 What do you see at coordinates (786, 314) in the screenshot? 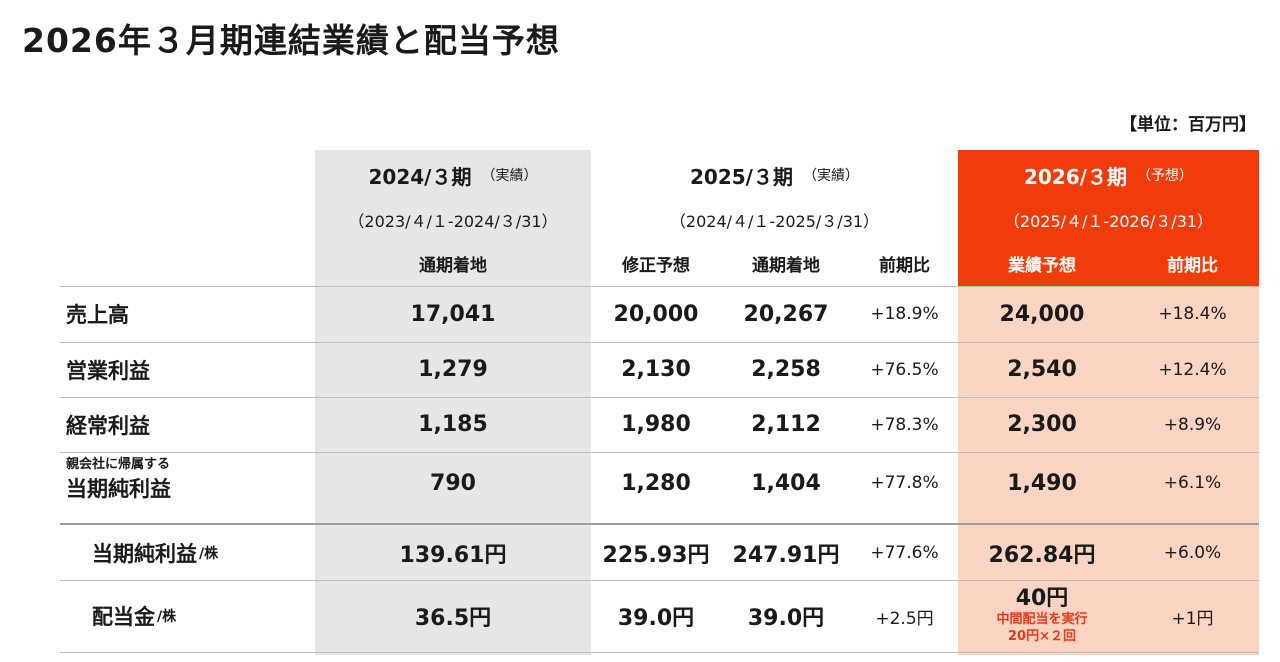
I see `sales-fy2025-actual: 20,267` at bounding box center [786, 314].